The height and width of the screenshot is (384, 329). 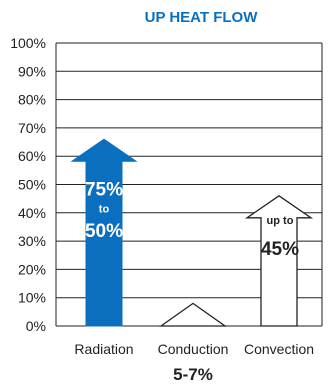 What do you see at coordinates (32, 156) in the screenshot?
I see `y-tick-label: 60%` at bounding box center [32, 156].